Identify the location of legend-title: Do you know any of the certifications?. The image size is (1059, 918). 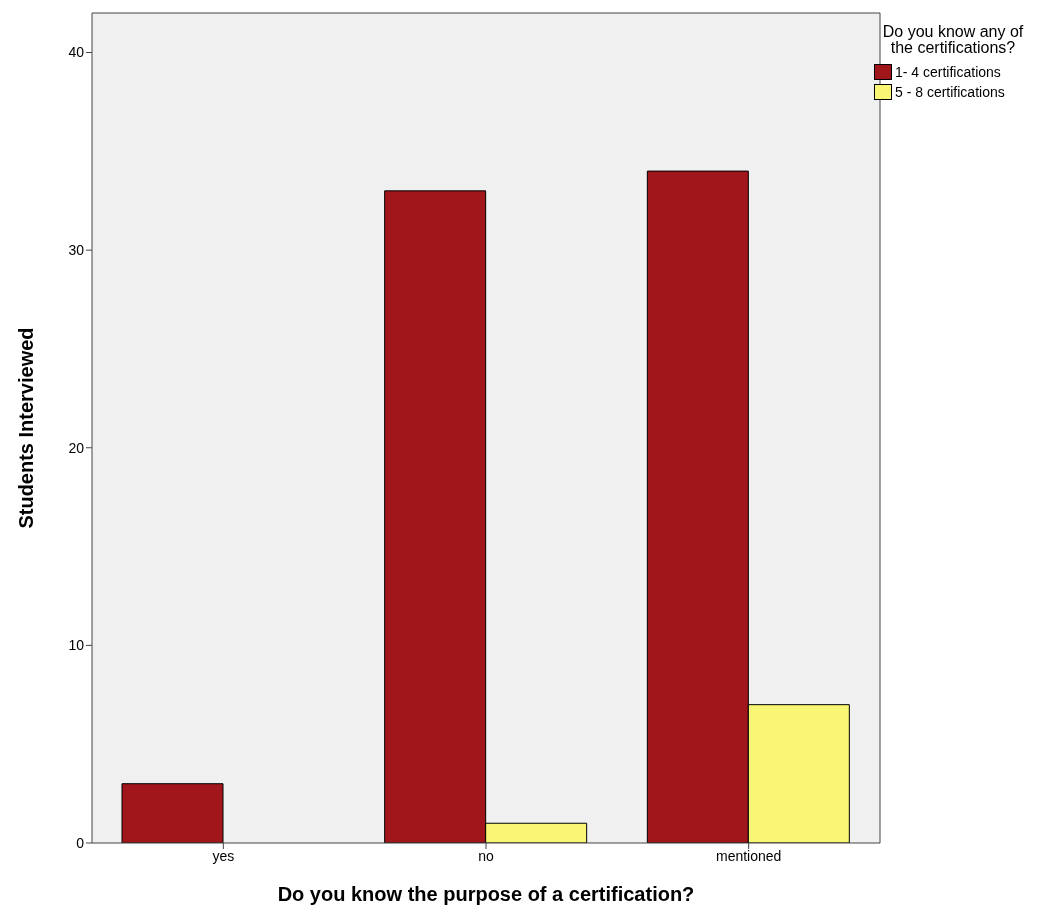
(953, 39).